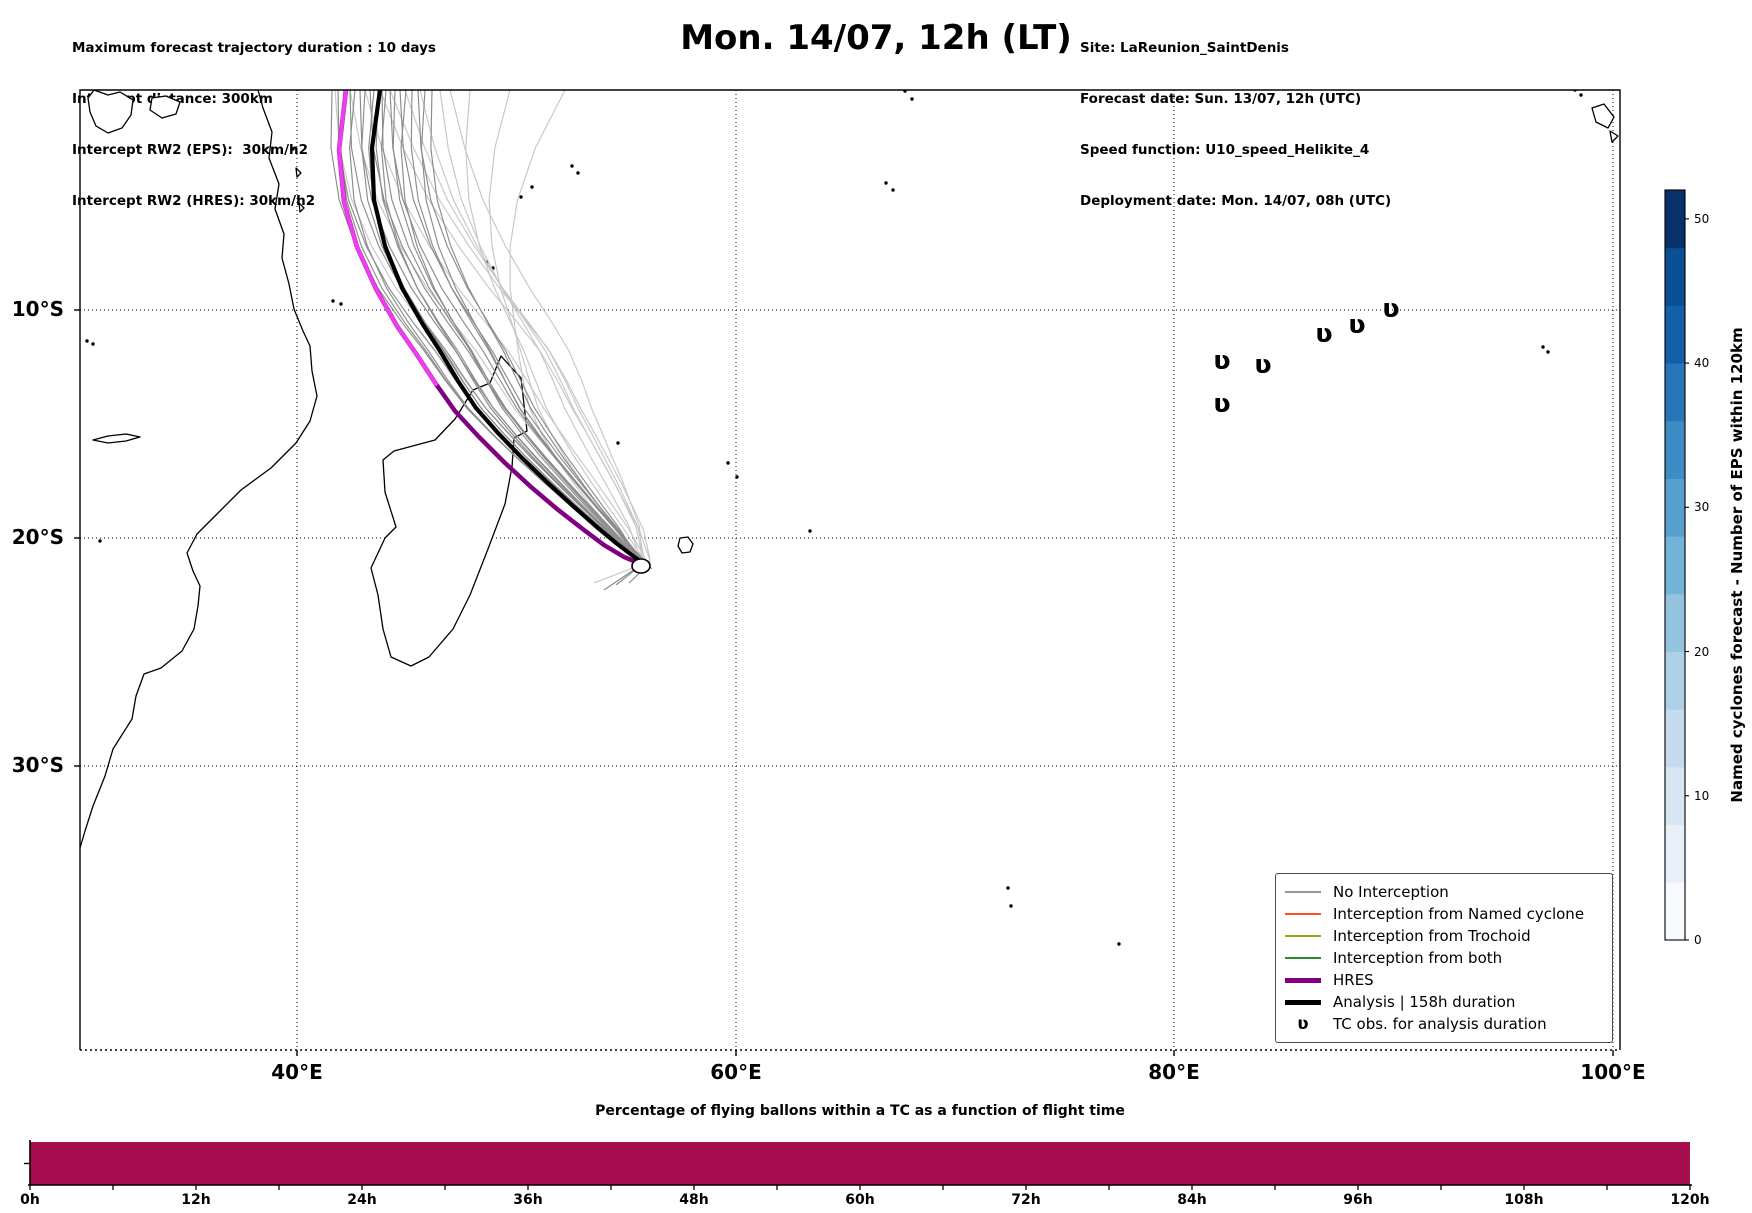 This screenshot has width=1752, height=1213. What do you see at coordinates (528, 1200) in the screenshot?
I see `bar-x-tick-label: 36h` at bounding box center [528, 1200].